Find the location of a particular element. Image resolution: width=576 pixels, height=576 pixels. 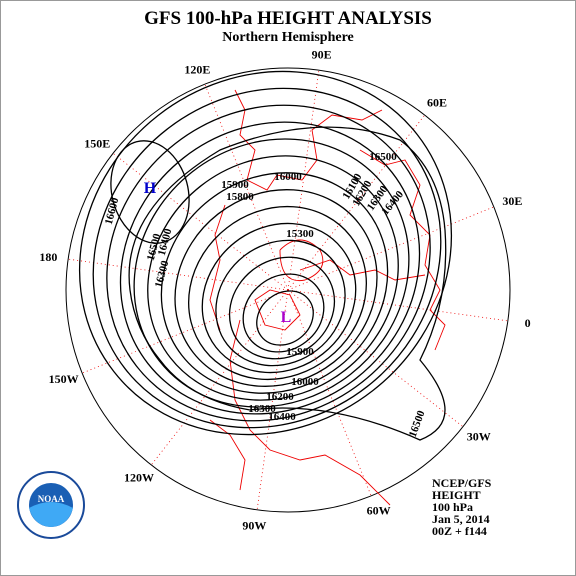

logo-text: NOAA is located at coordinates (51, 499).